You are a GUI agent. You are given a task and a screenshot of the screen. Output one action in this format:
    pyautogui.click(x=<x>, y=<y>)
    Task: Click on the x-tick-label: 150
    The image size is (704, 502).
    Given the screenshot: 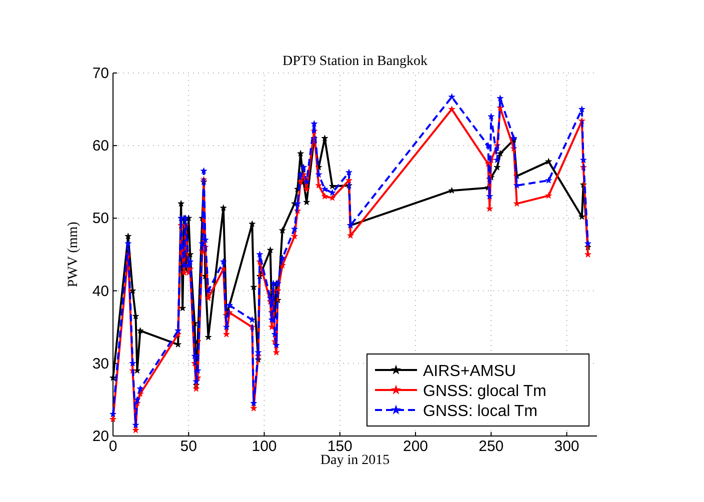 What is the action you would take?
    pyautogui.click(x=339, y=446)
    